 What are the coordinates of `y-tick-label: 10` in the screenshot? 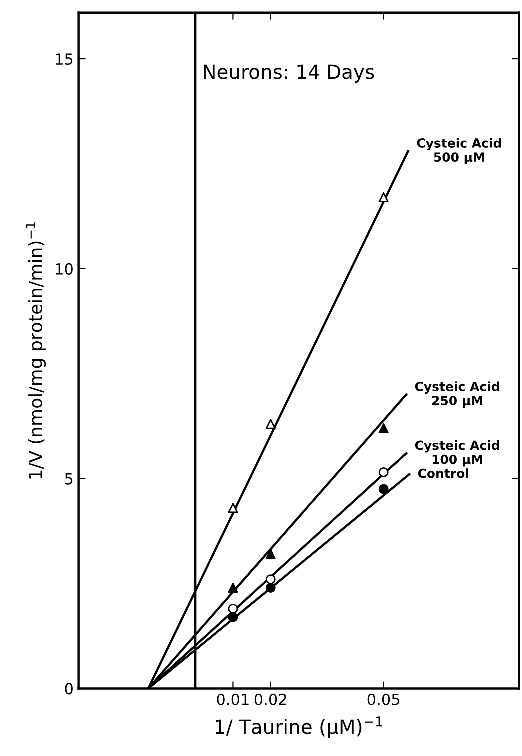 It's located at (64, 269).